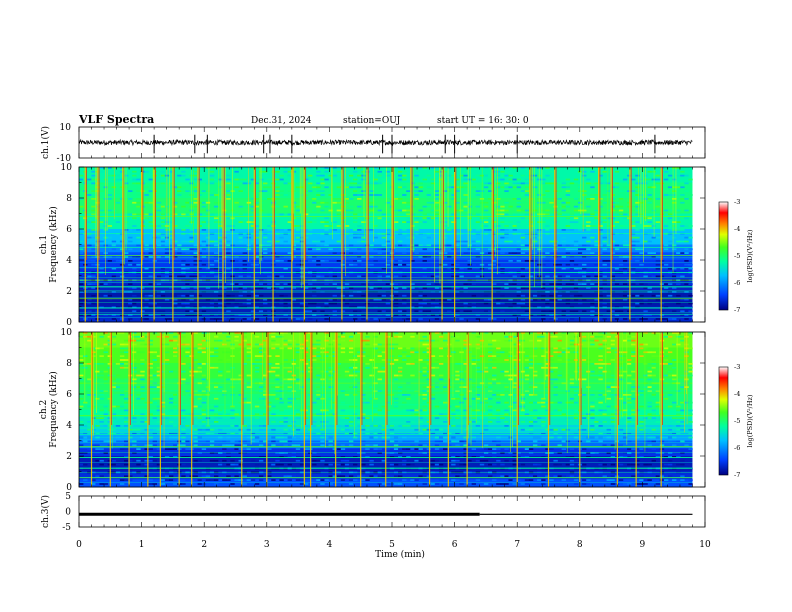  Describe the element at coordinates (66, 128) in the screenshot. I see `ch1-ytick-10: 10` at that location.